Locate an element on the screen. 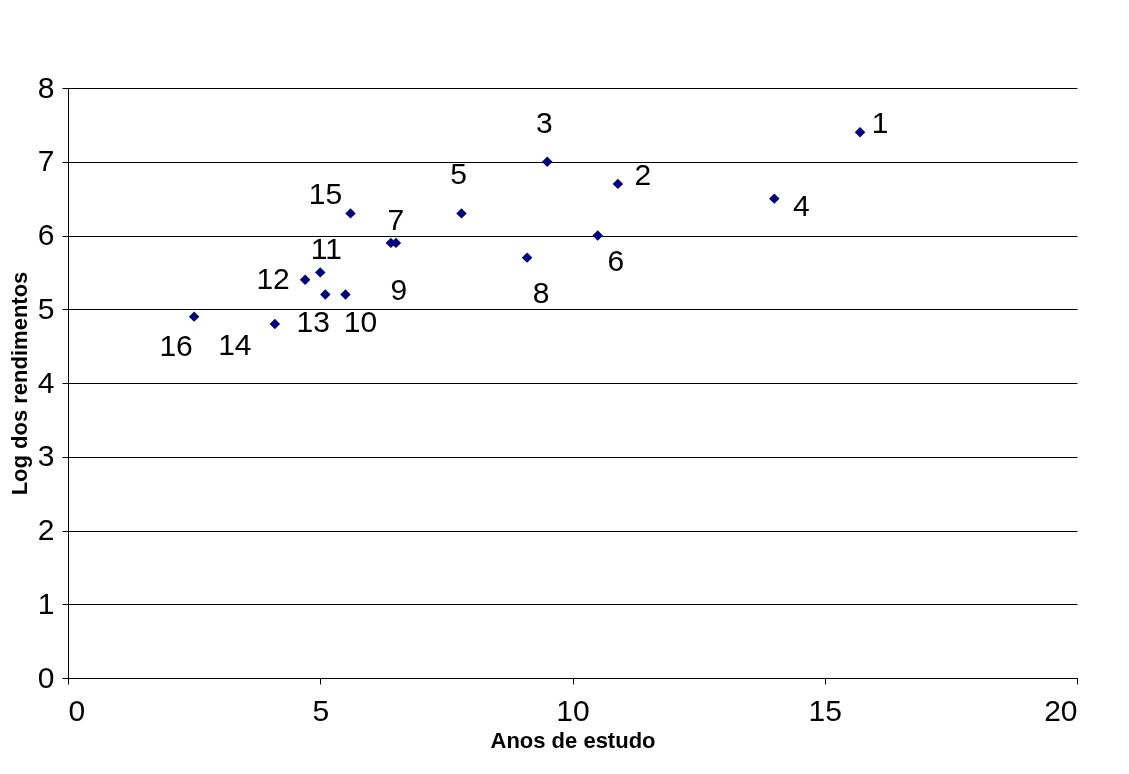 The image size is (1129, 774). y-tick-label: 3 is located at coordinates (46, 456).